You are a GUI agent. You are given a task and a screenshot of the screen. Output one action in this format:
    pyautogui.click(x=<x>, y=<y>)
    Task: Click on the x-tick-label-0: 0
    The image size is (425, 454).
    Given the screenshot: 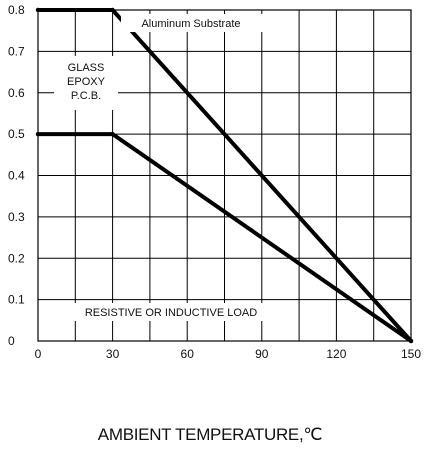 What is the action you would take?
    pyautogui.click(x=38, y=354)
    